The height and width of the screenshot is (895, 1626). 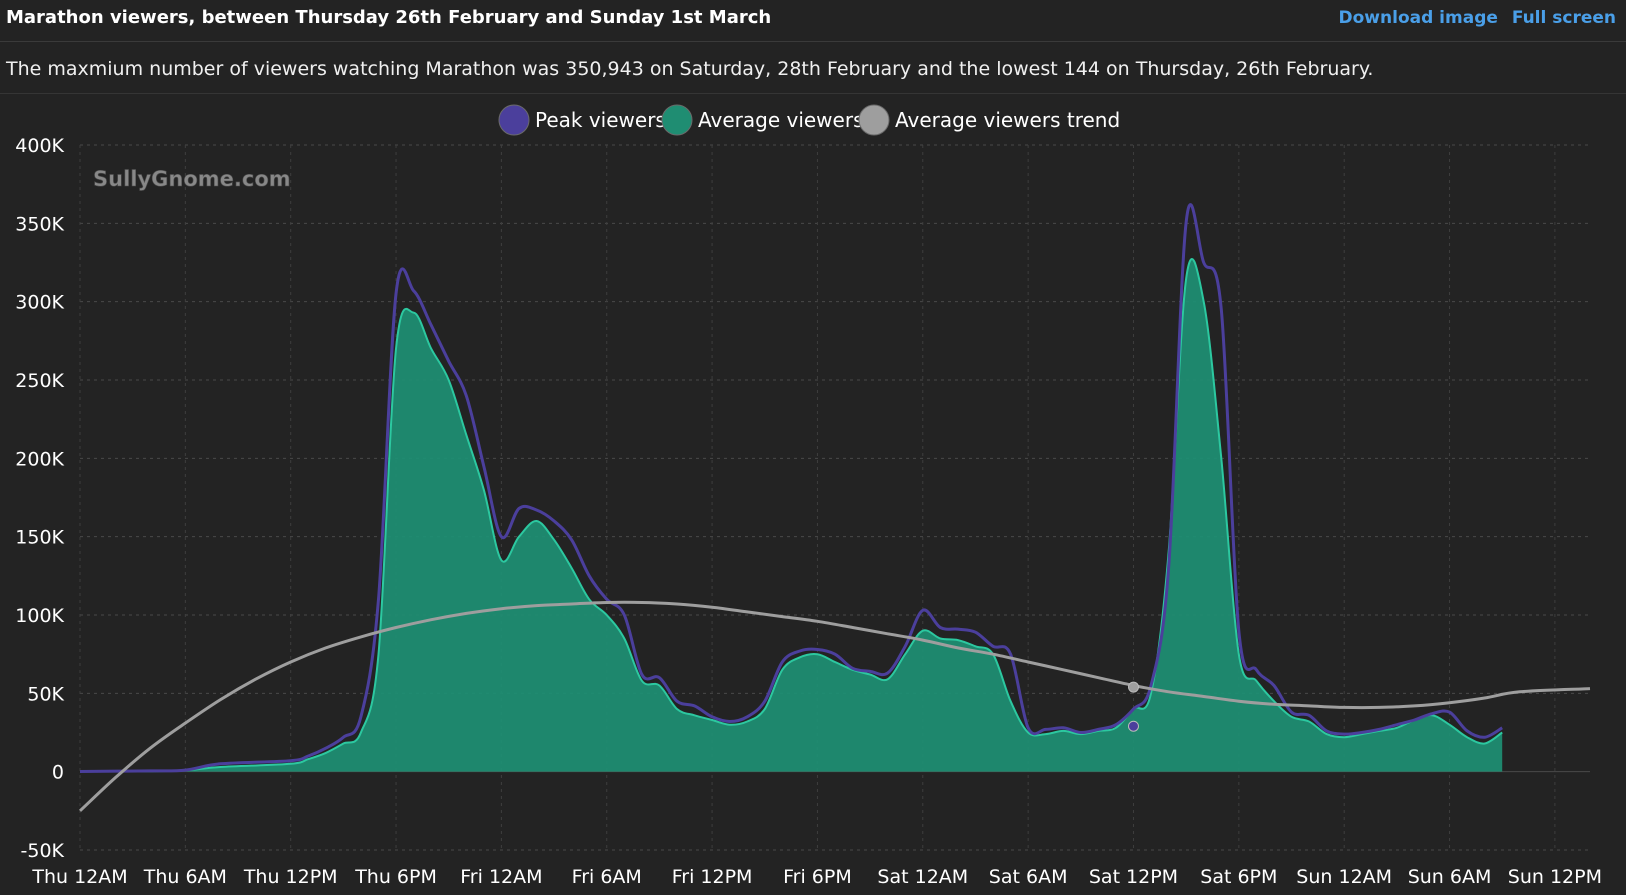 I want to click on x-tick-label: Thu 6AM, so click(x=185, y=877).